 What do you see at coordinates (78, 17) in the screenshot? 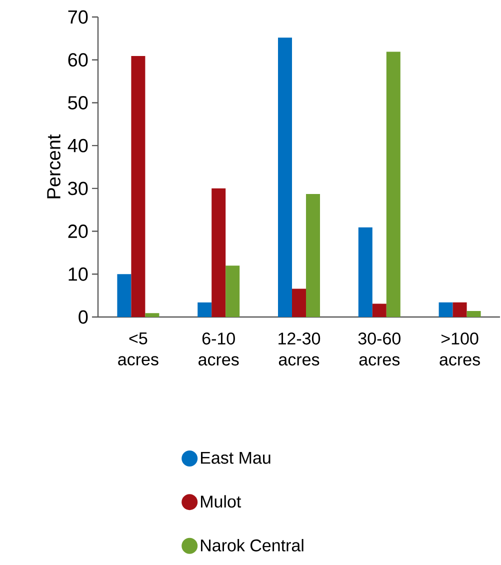
I see `y-tick-label: 70` at bounding box center [78, 17].